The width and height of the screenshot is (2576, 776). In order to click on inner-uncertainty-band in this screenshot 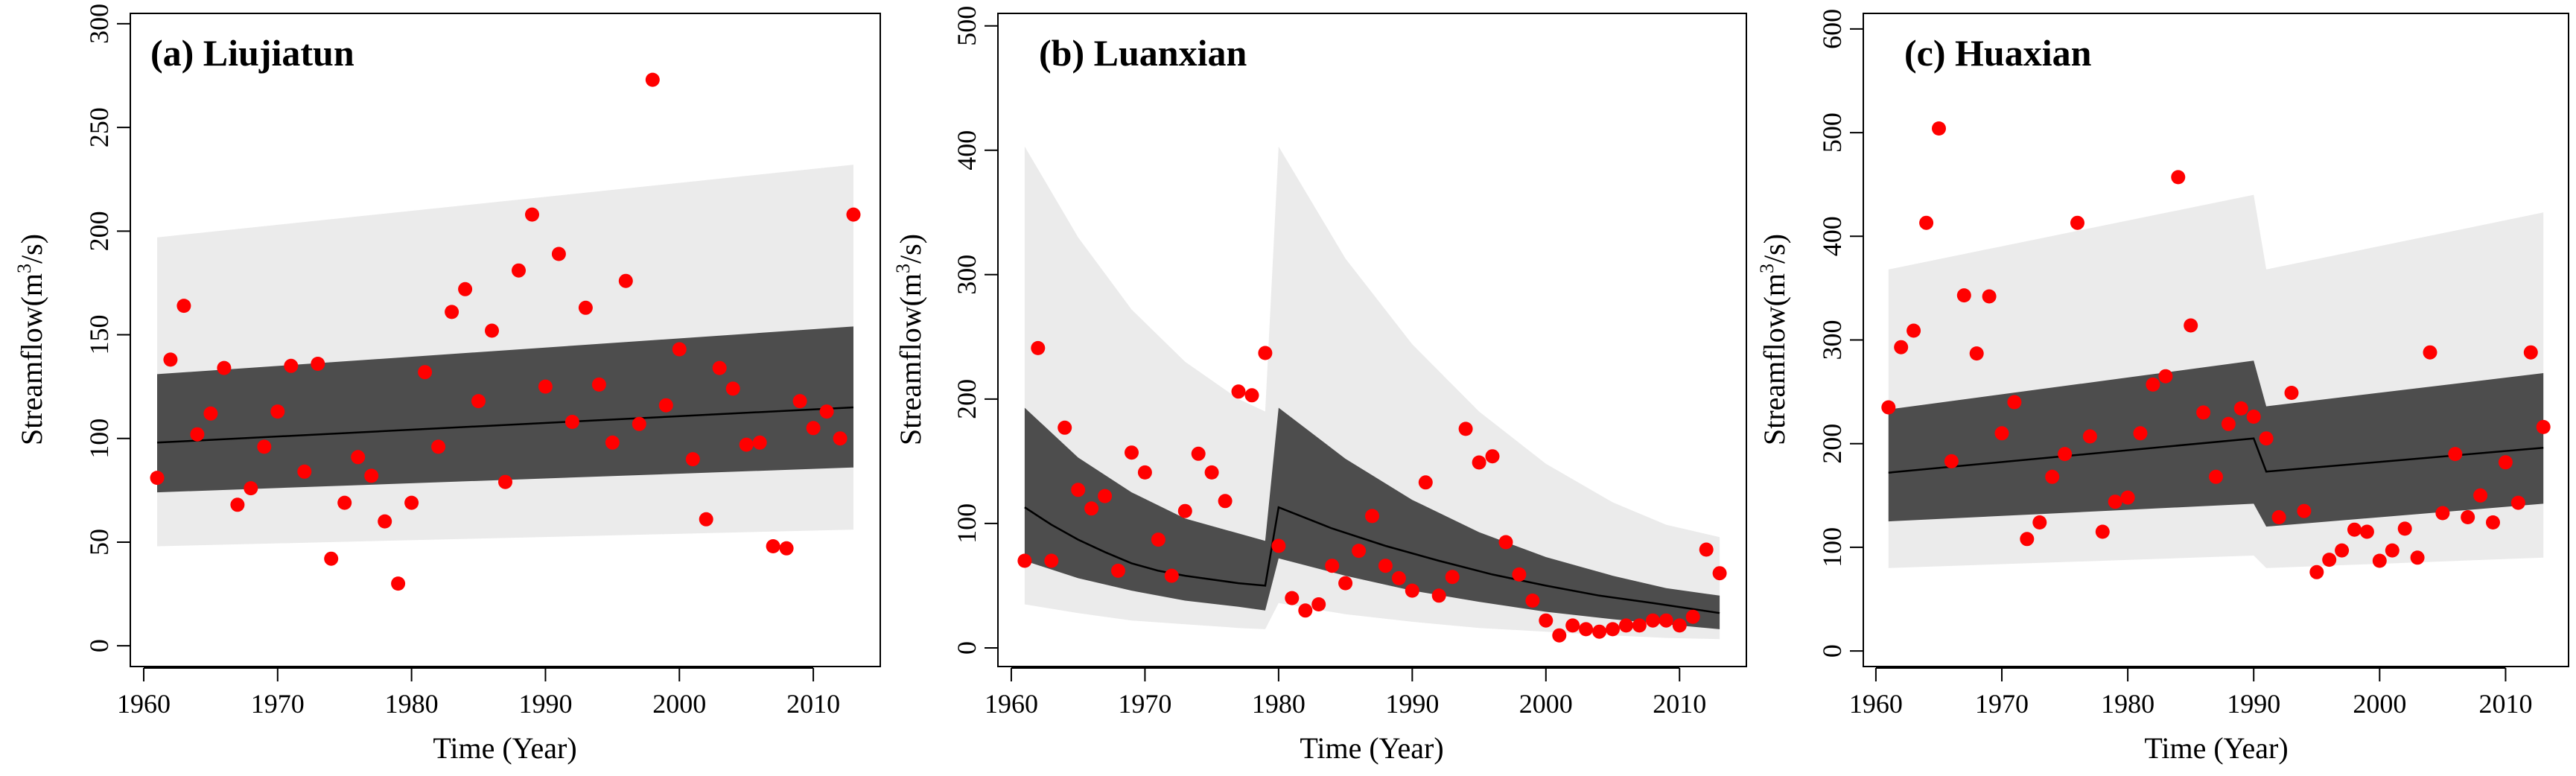, I will do `click(2216, 443)`.